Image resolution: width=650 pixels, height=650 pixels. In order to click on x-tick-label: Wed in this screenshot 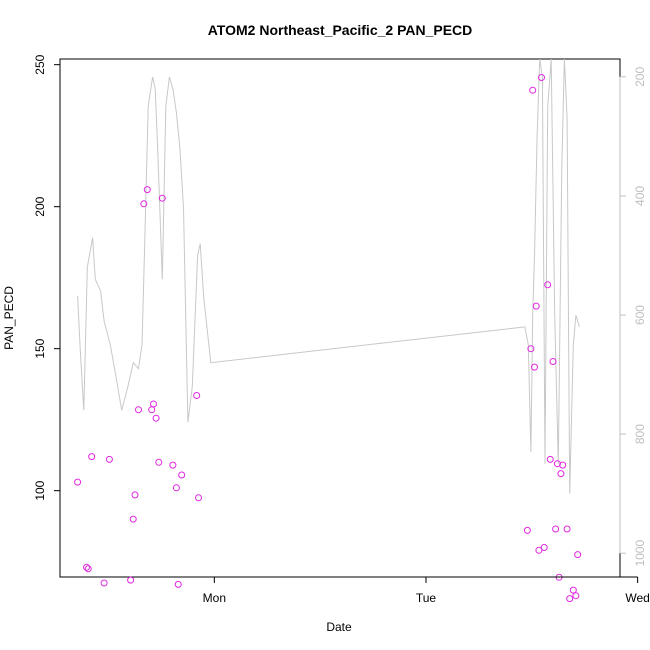, I will do `click(637, 598)`.